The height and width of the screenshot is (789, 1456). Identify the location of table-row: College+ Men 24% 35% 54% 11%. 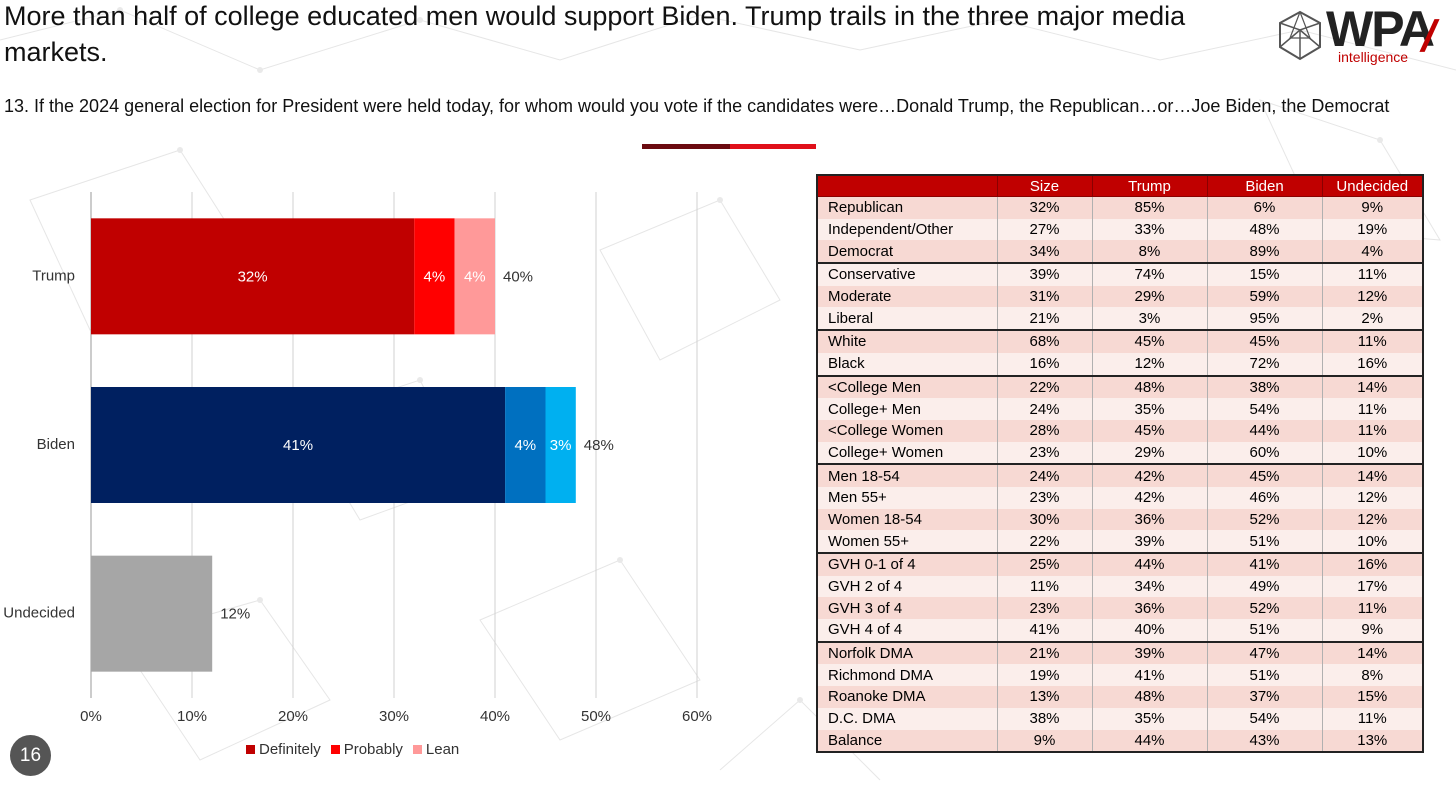
(1120, 409).